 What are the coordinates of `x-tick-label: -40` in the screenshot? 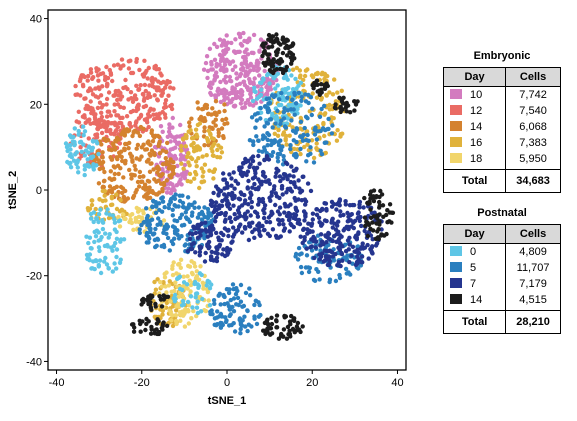 It's located at (57, 383).